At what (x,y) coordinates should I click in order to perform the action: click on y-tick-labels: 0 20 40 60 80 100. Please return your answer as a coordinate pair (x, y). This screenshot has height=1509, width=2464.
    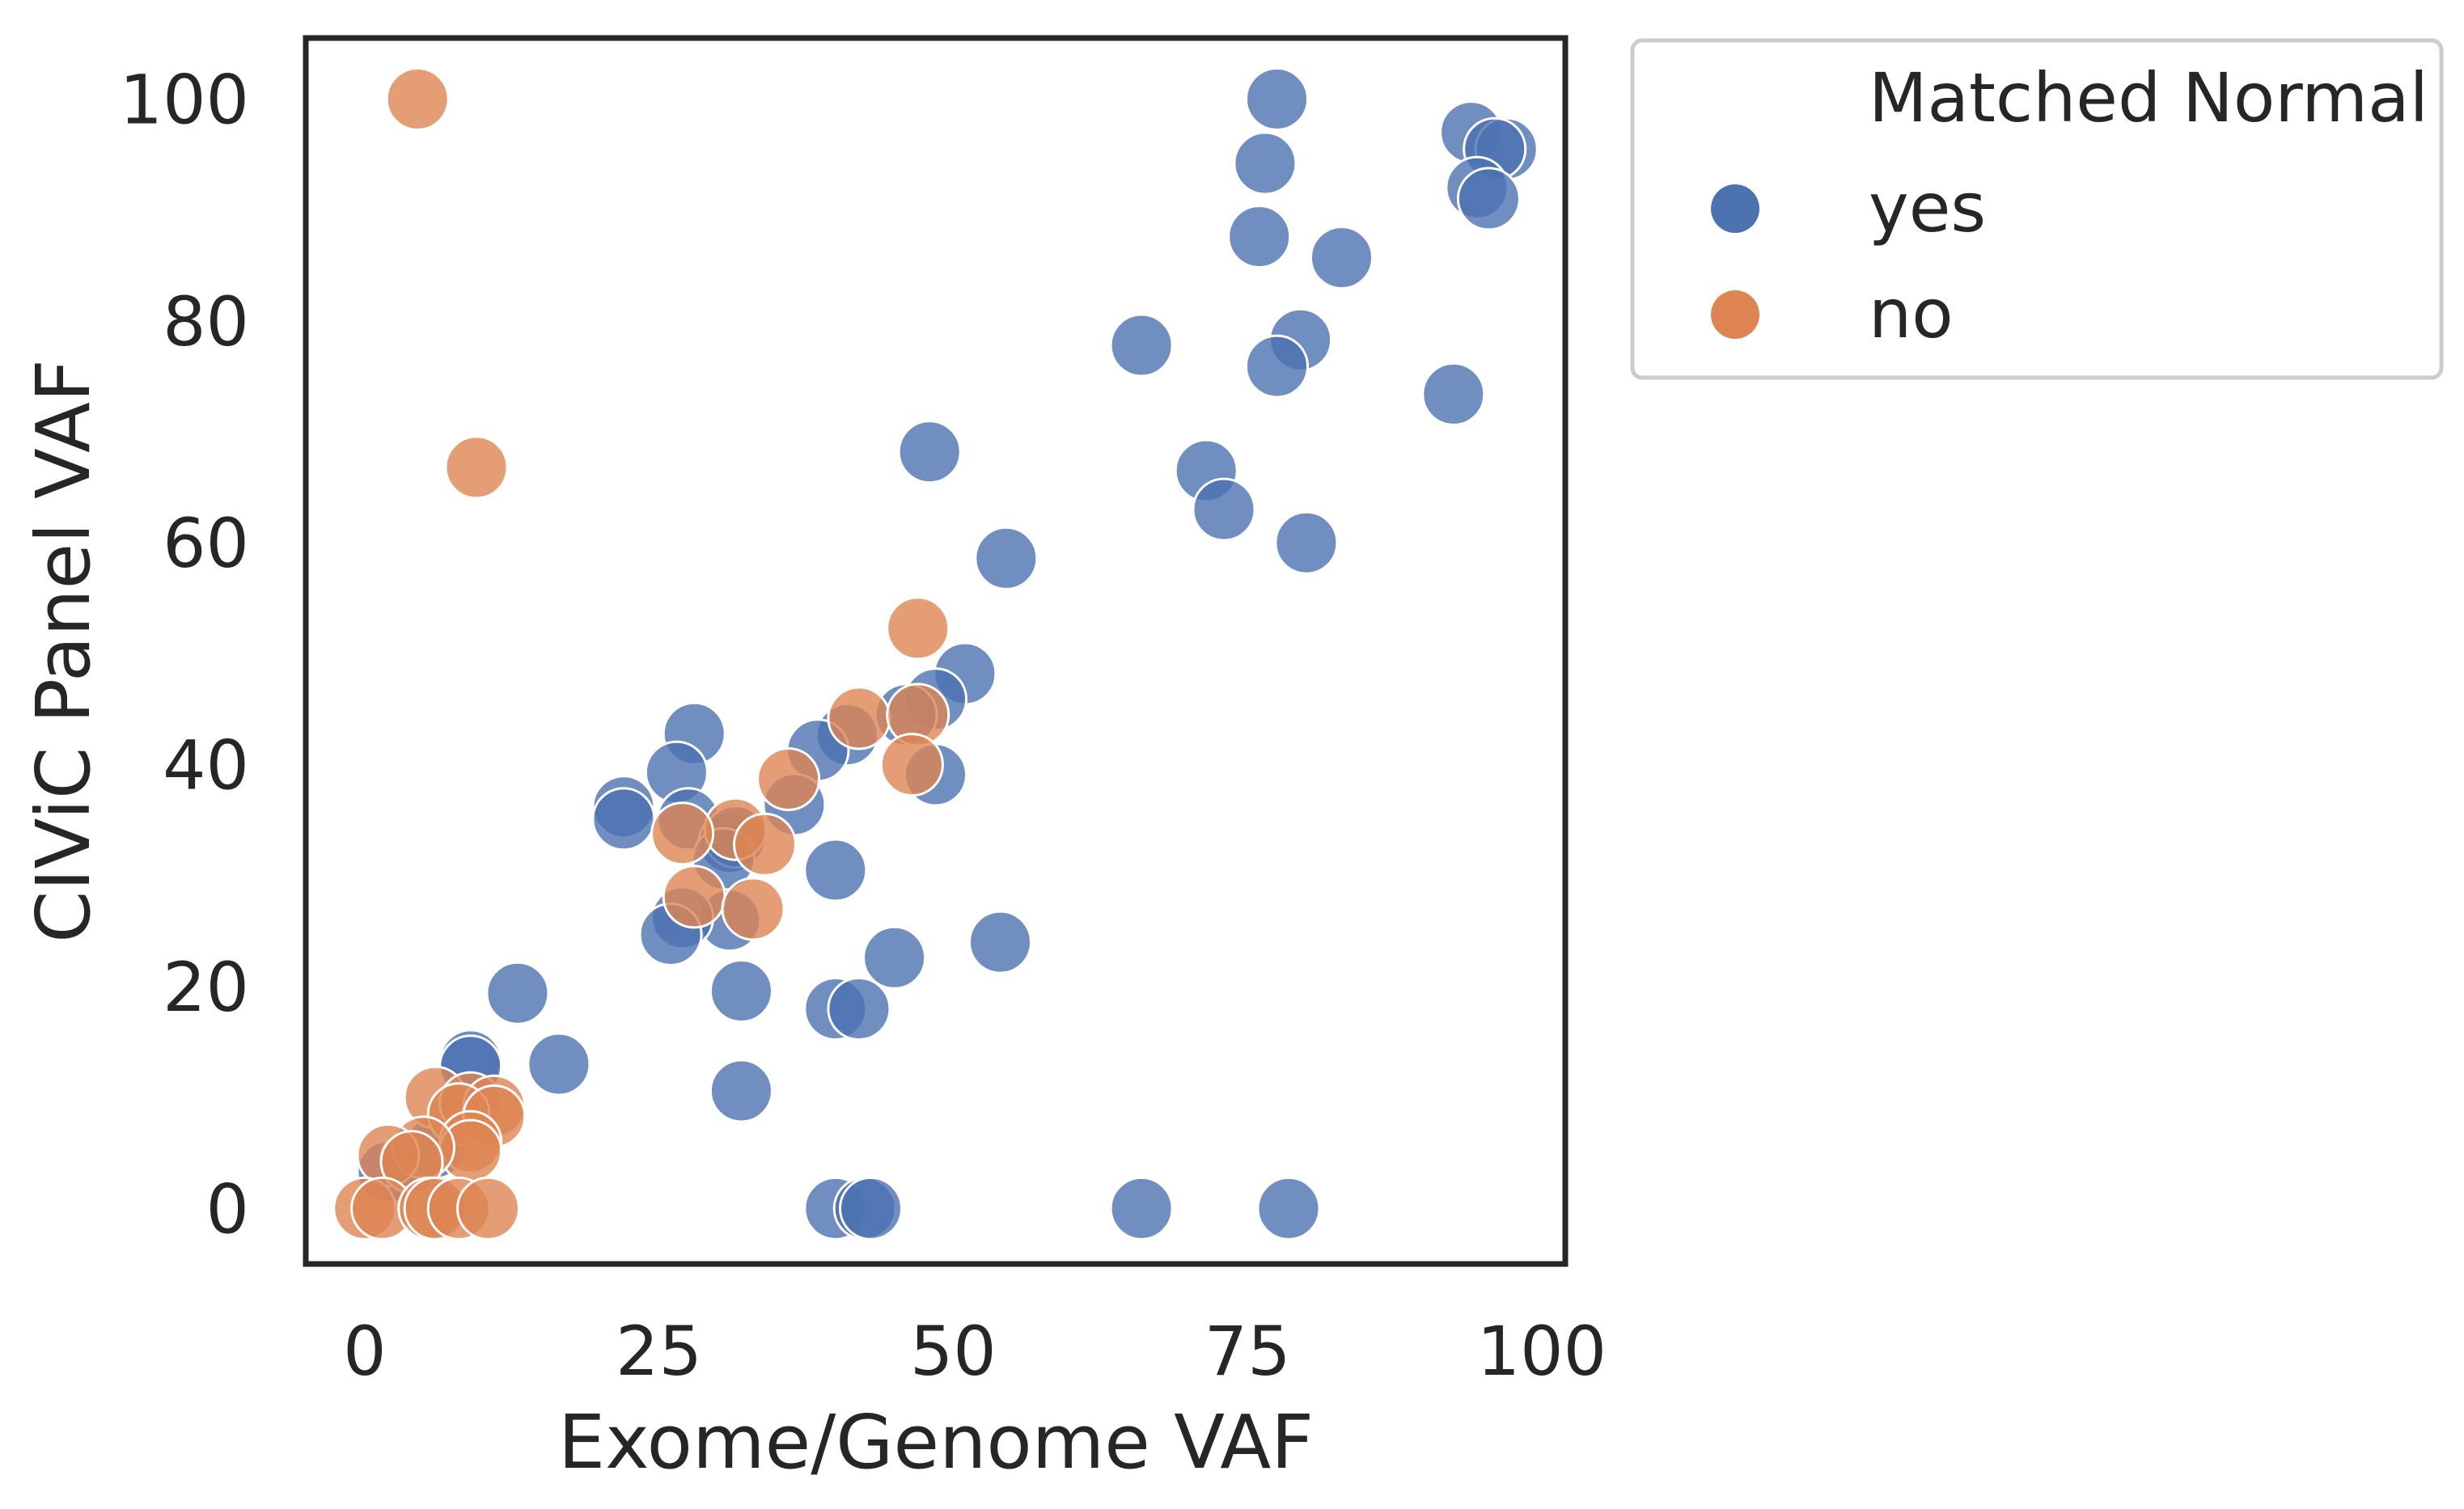
    Looking at the image, I should click on (184, 655).